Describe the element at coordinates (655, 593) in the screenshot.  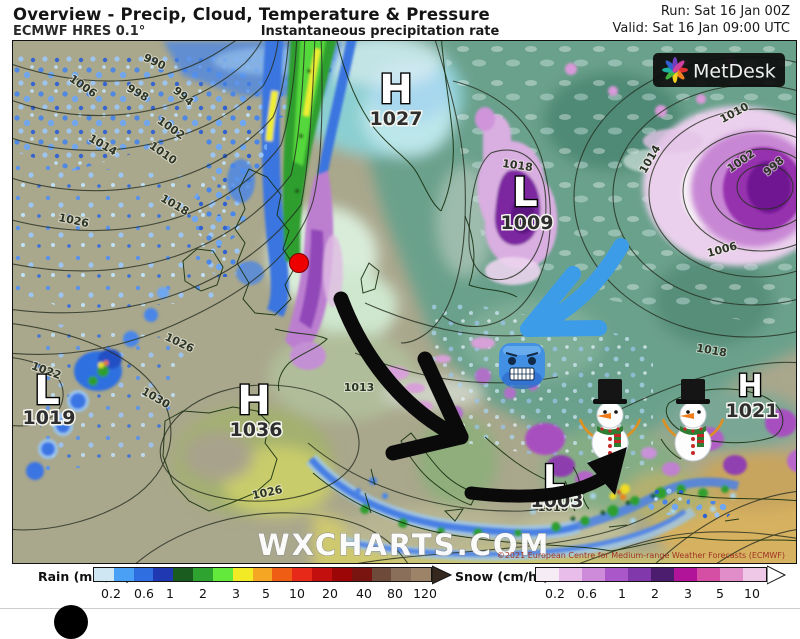
I see `snow-tick: 2` at that location.